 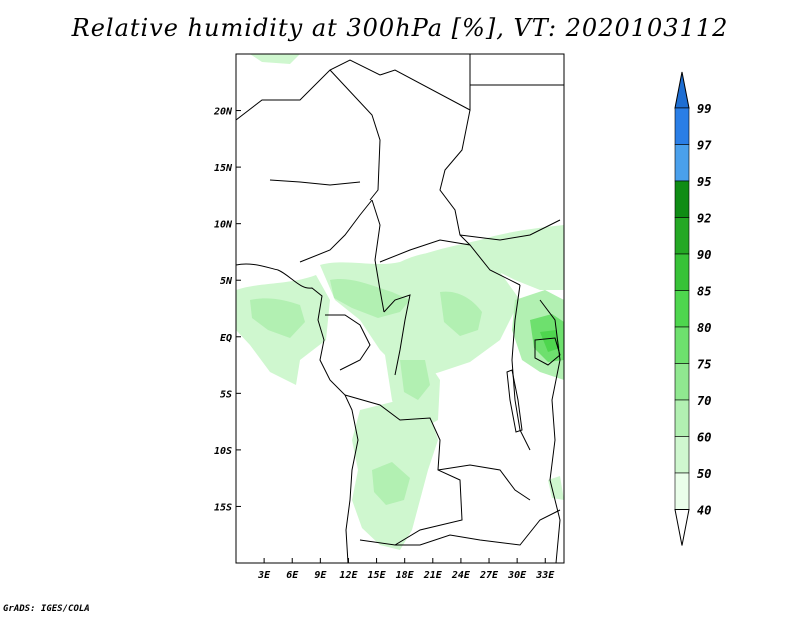 What do you see at coordinates (391, 483) in the screenshot?
I see `humidity-region-angola-inner` at bounding box center [391, 483].